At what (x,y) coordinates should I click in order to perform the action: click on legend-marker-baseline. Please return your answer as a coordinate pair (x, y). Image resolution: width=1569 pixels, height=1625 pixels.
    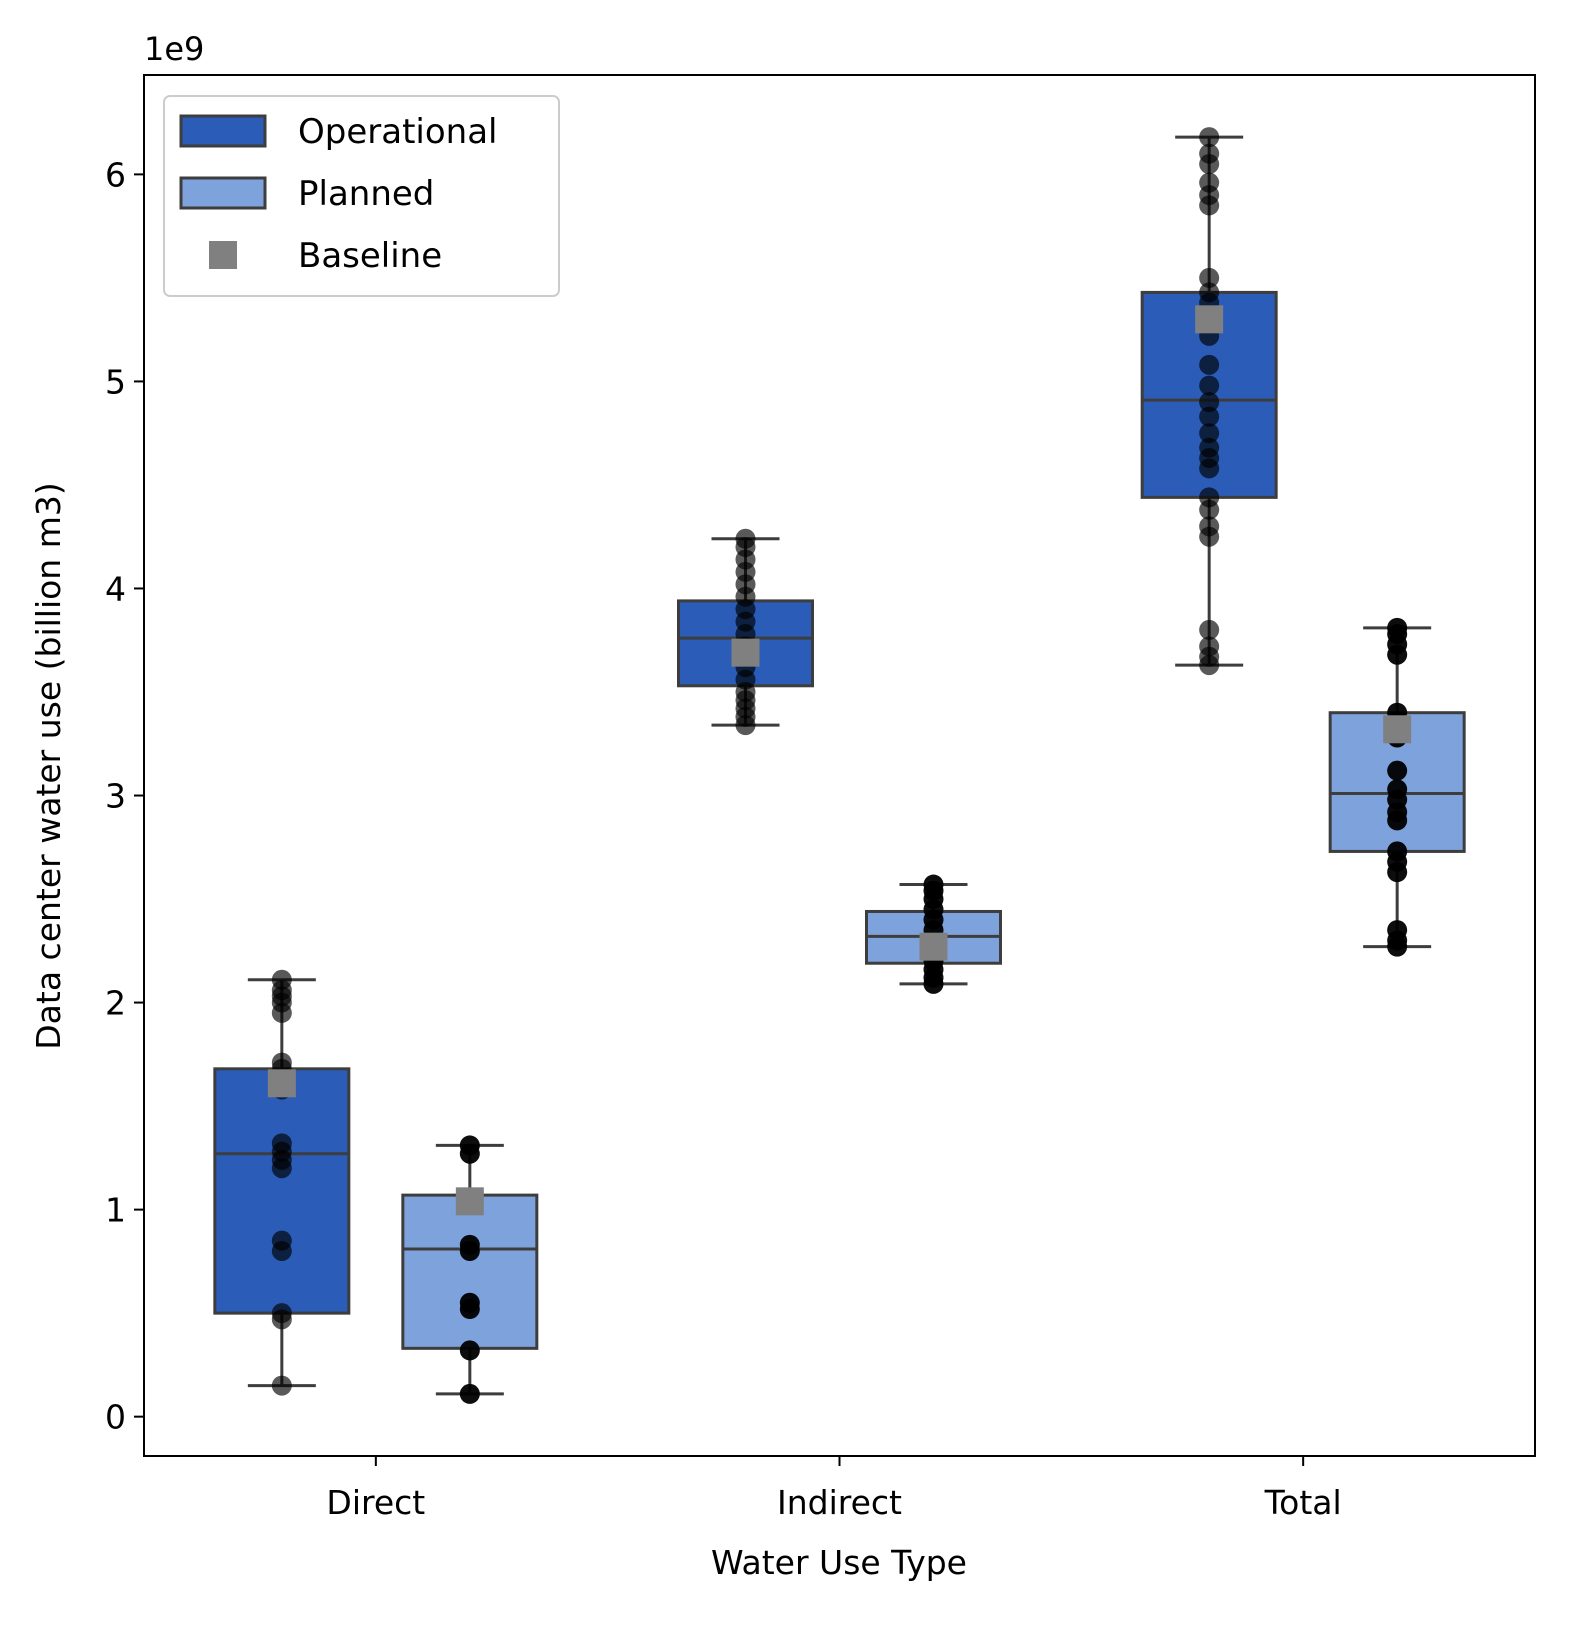
    Looking at the image, I should click on (223, 255).